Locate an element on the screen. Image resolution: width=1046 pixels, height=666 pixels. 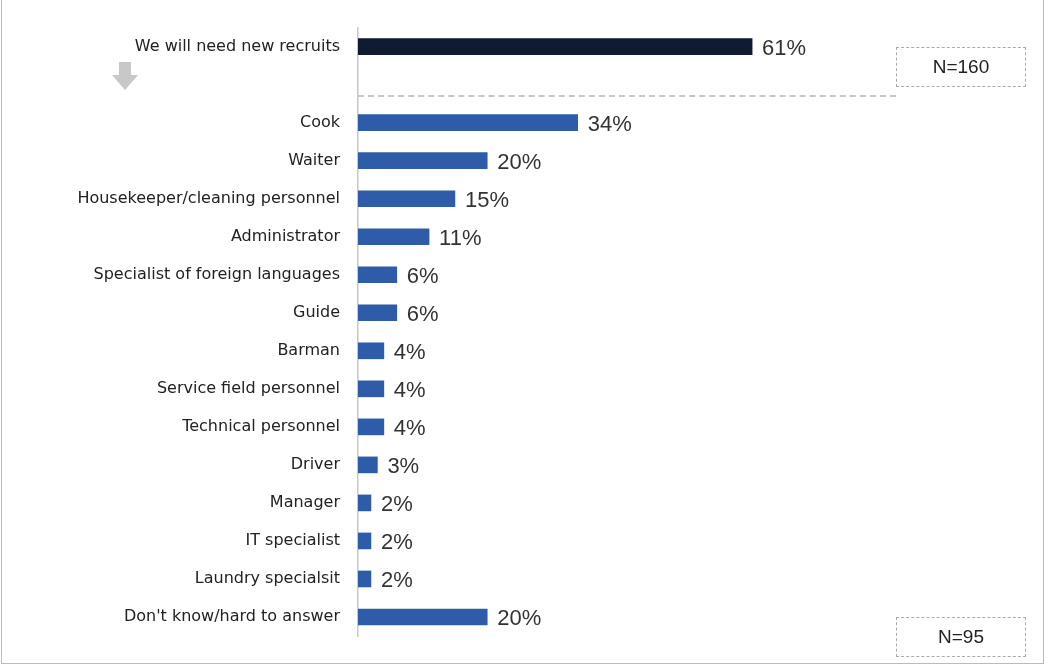
y-tick-label: Specialist of foreign languages is located at coordinates (216, 273).